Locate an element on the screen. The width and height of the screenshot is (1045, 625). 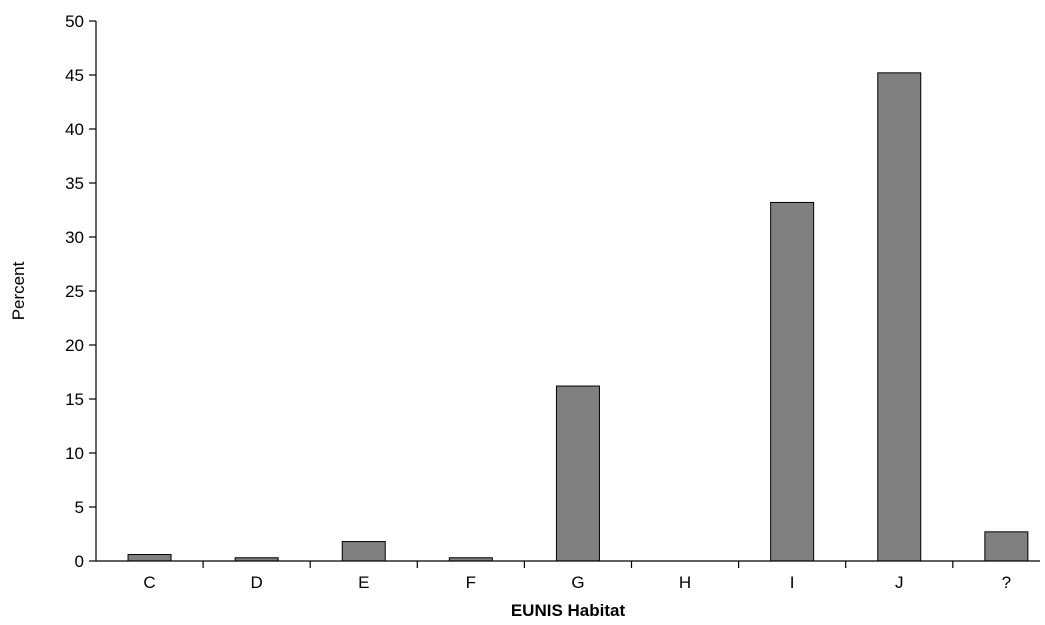
y-tick-label: 0 is located at coordinates (79, 561).